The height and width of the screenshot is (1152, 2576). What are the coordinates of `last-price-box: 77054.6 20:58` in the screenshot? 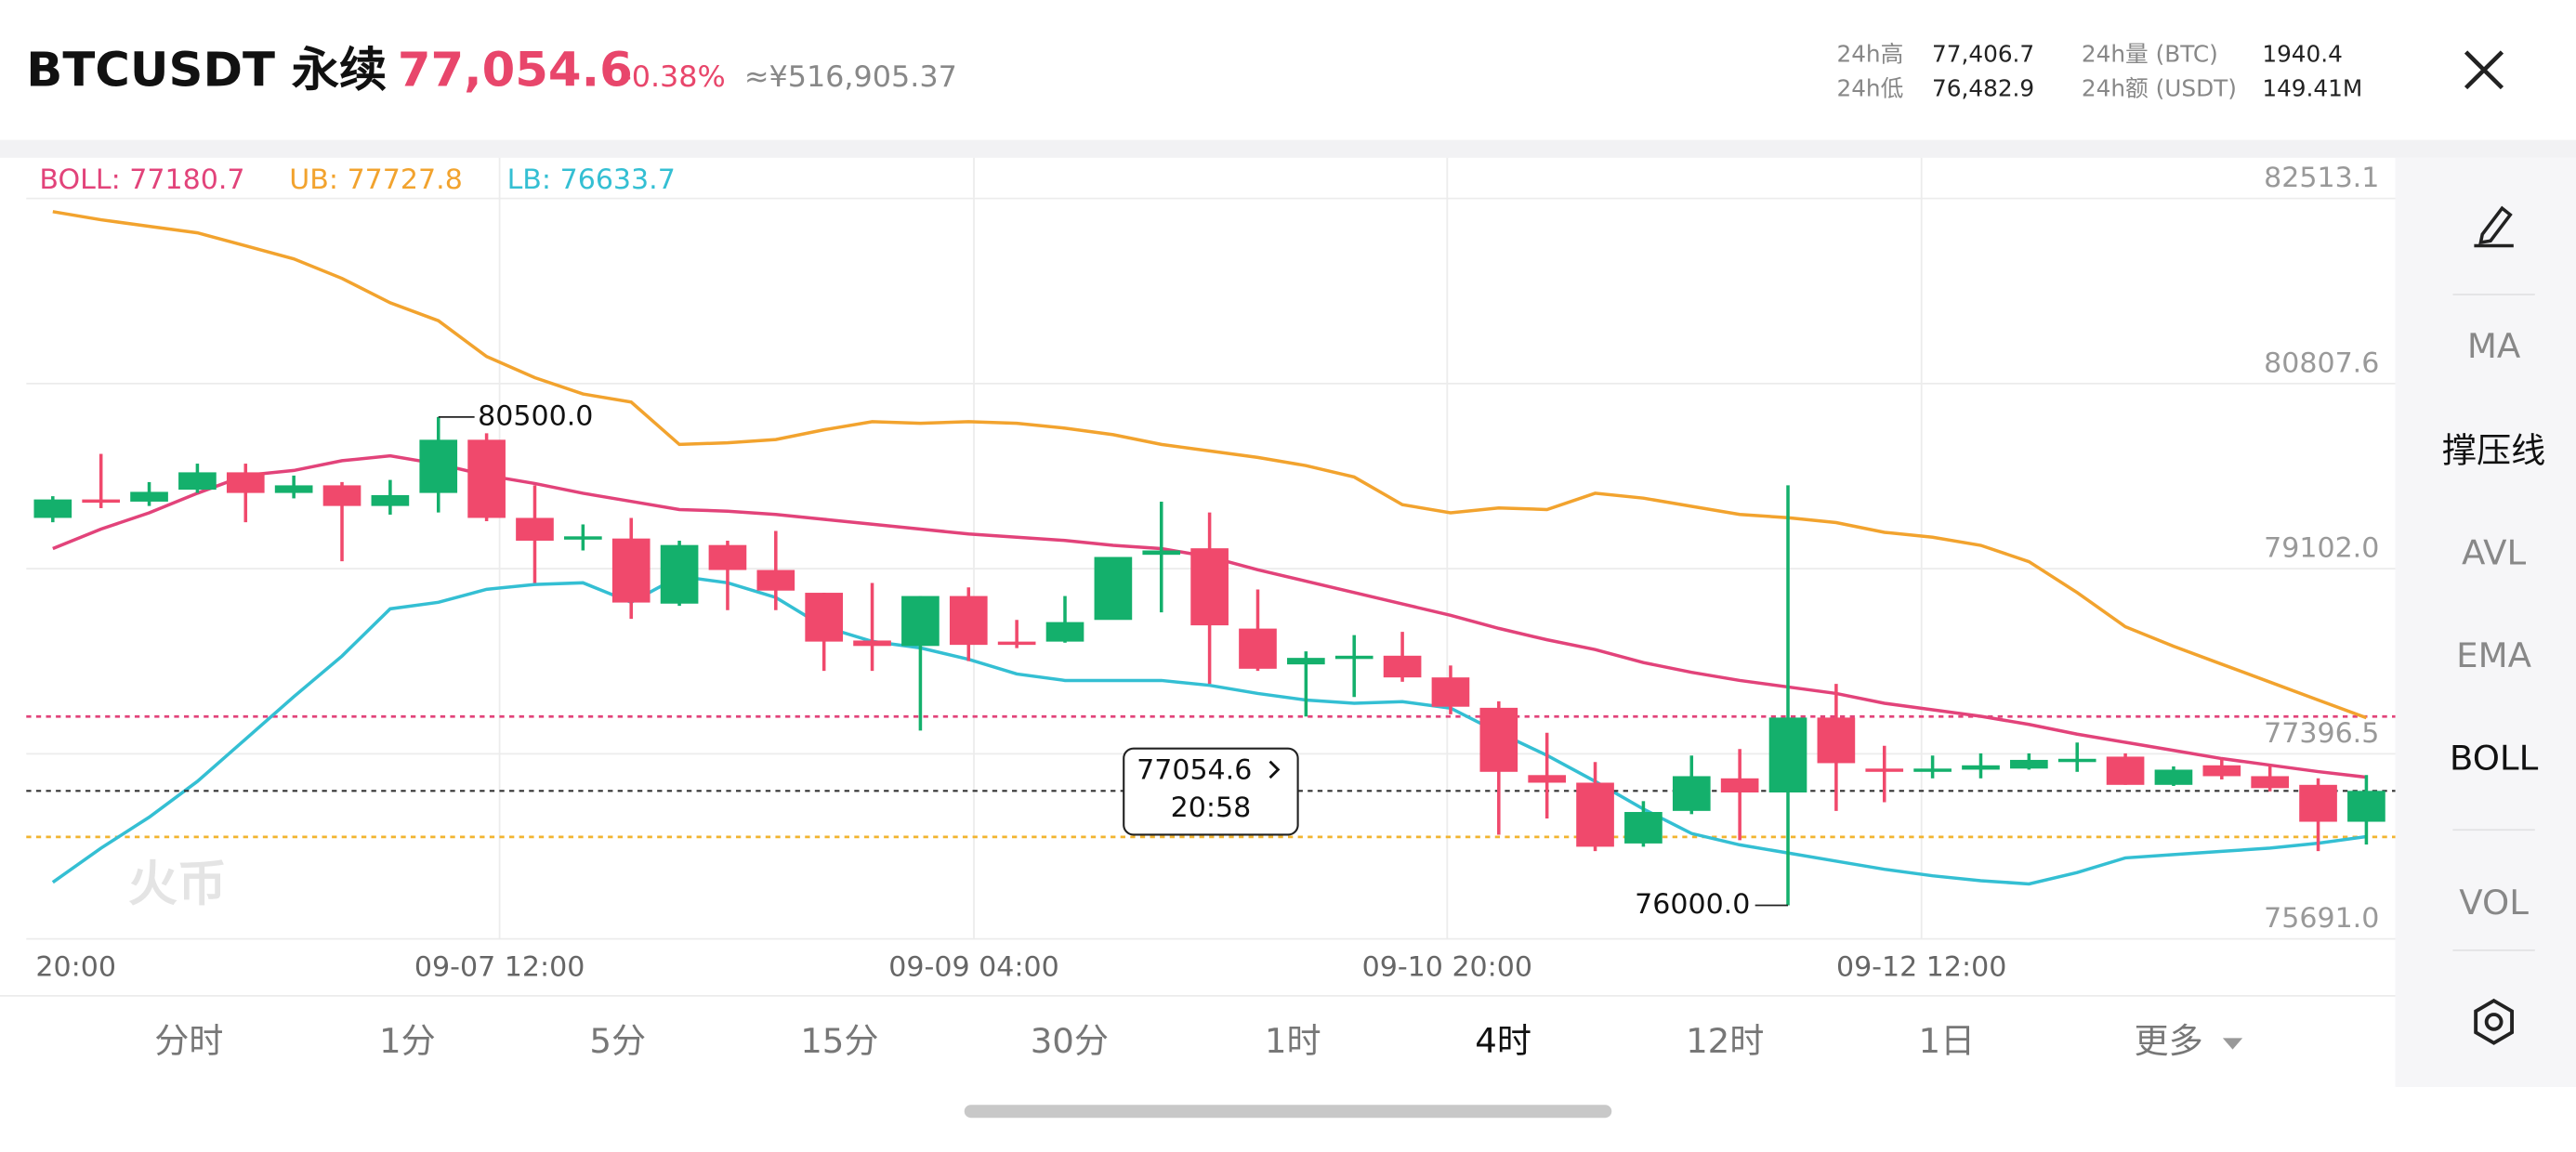 It's located at (1211, 791).